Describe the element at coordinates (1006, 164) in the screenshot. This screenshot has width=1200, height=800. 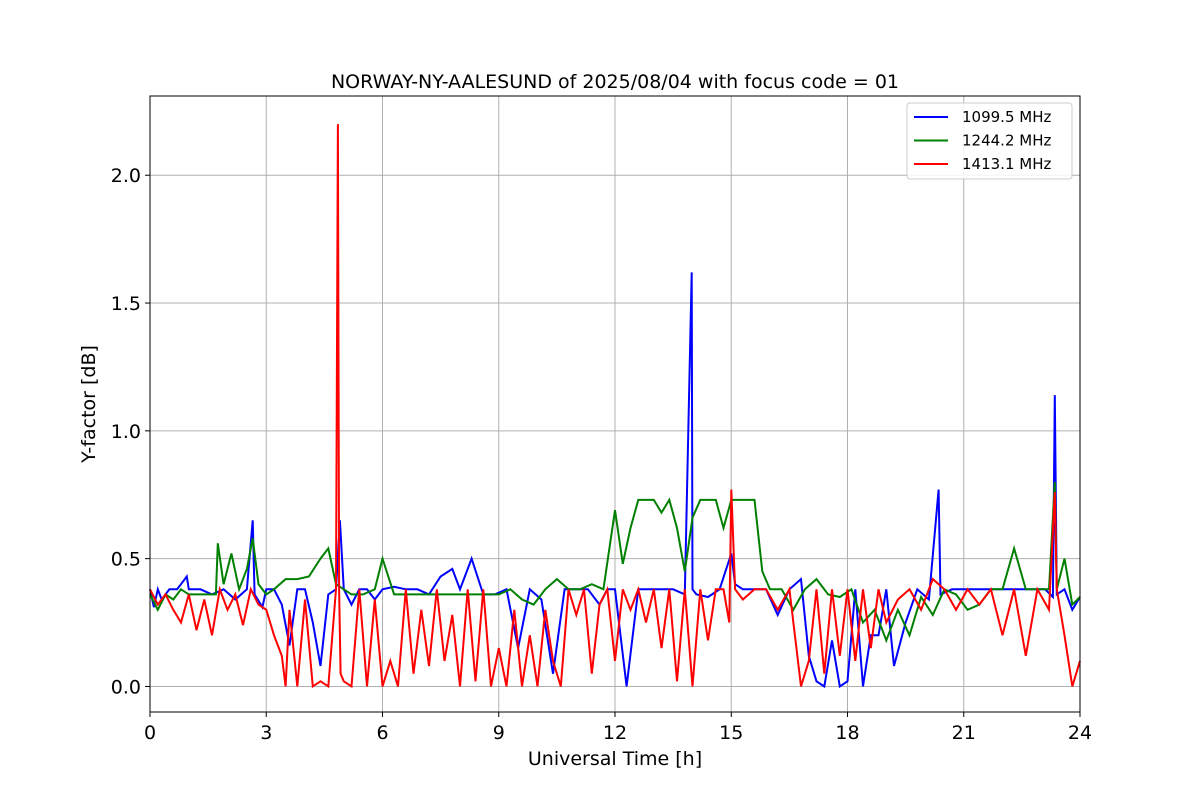
I see `legend-label: 1413.1 MHz` at that location.